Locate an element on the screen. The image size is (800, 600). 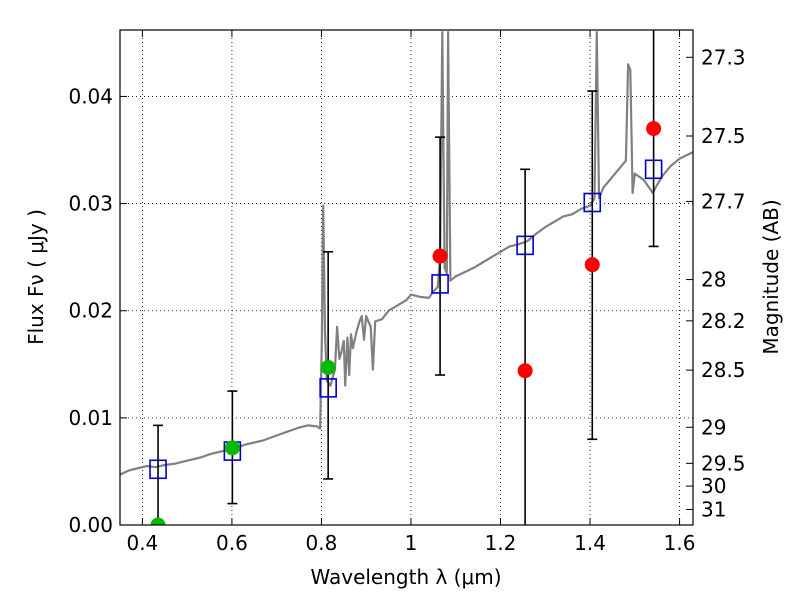
y-axis-label-right: Magnitude (AB) is located at coordinates (771, 276).